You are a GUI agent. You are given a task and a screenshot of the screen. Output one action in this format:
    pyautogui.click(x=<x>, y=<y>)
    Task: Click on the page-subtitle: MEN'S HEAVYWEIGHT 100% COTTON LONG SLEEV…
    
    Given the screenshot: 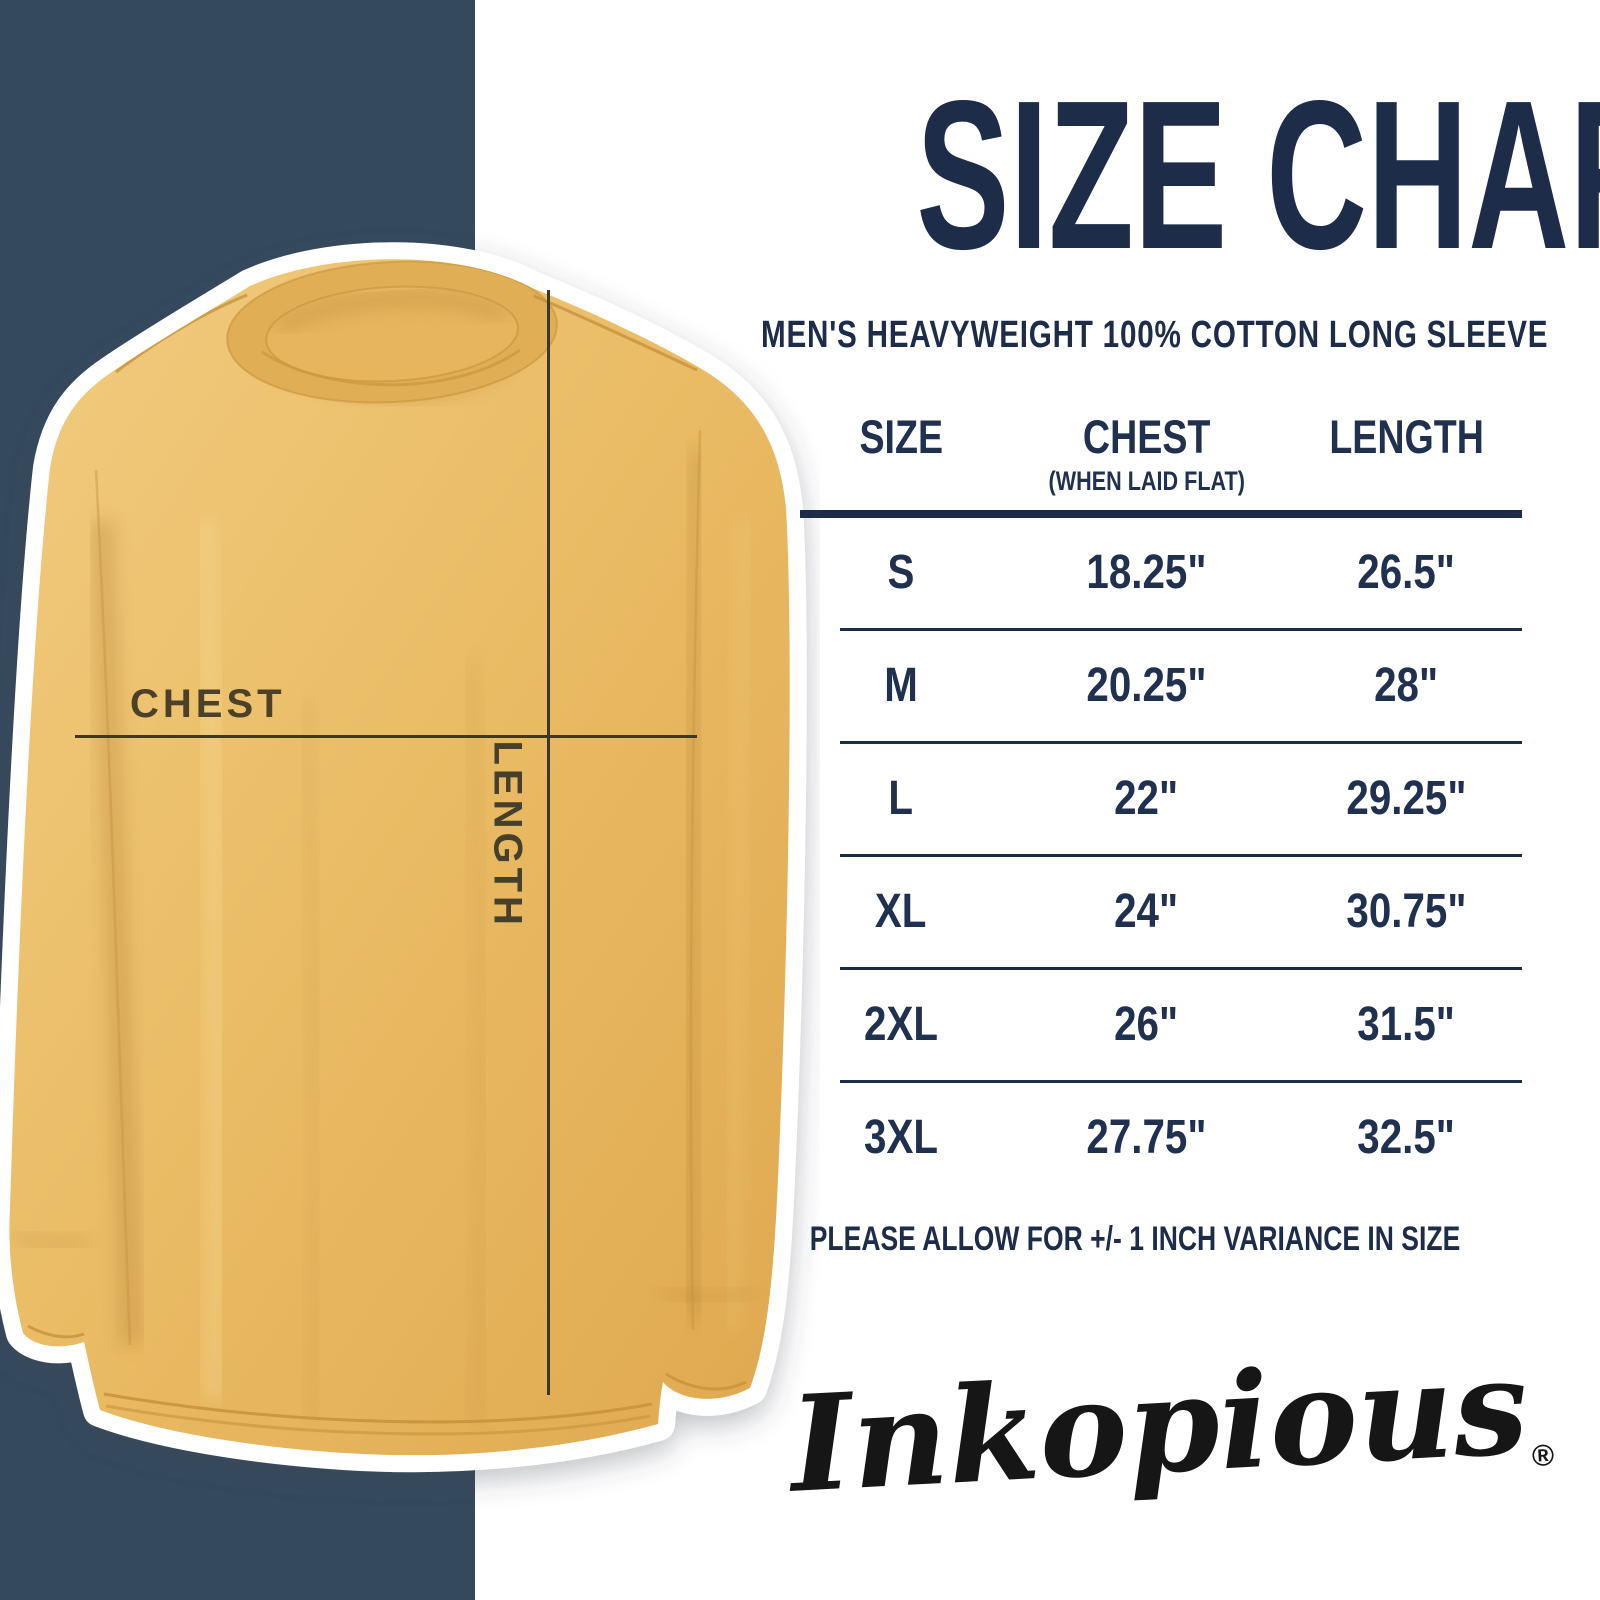 What is the action you would take?
    pyautogui.click(x=1155, y=335)
    